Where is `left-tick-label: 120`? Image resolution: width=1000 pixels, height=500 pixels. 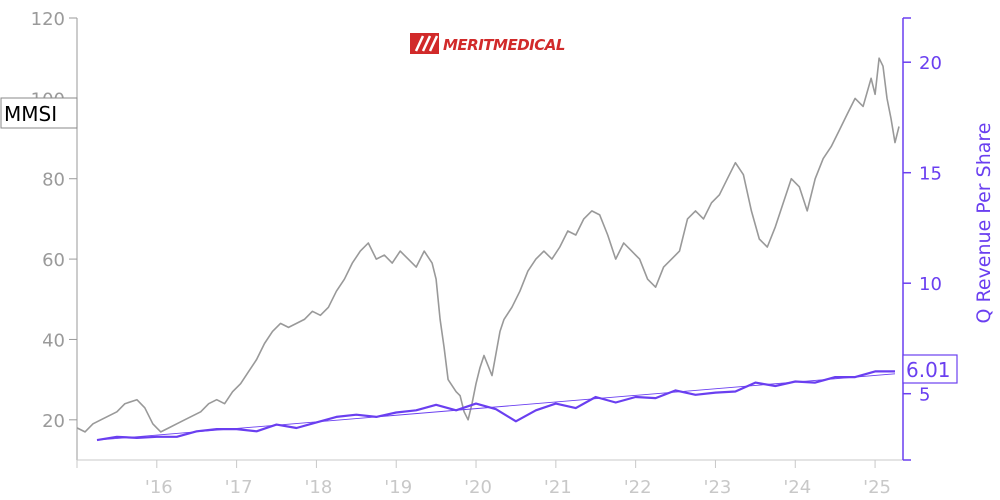 left-tick-label: 120 is located at coordinates (48, 19).